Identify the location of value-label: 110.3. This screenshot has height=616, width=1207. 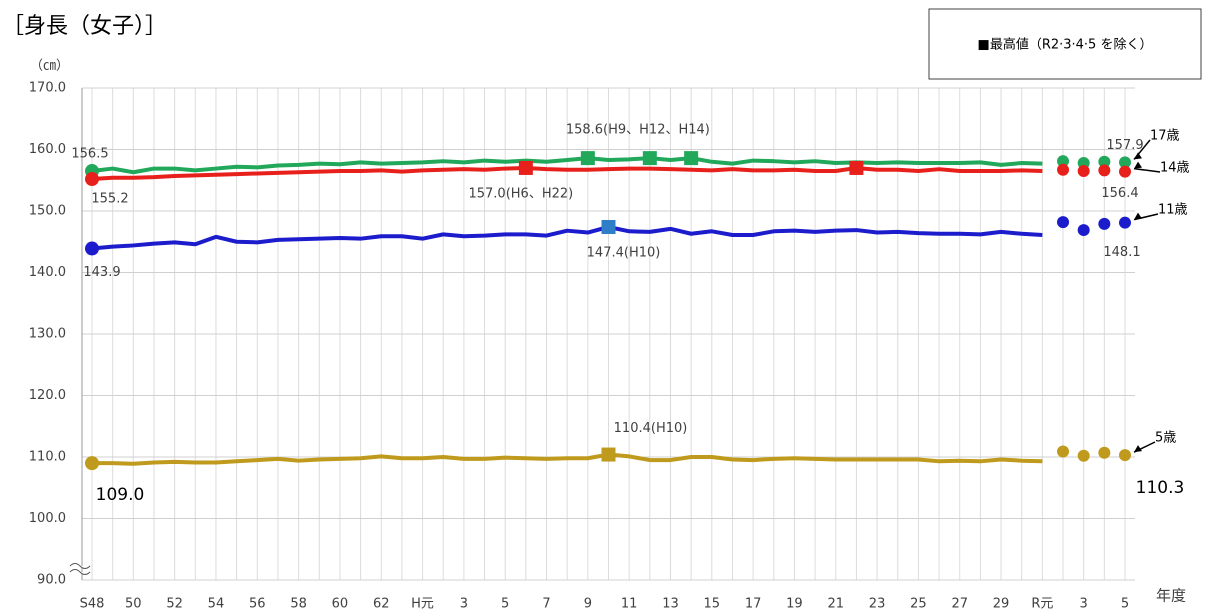
(1160, 488).